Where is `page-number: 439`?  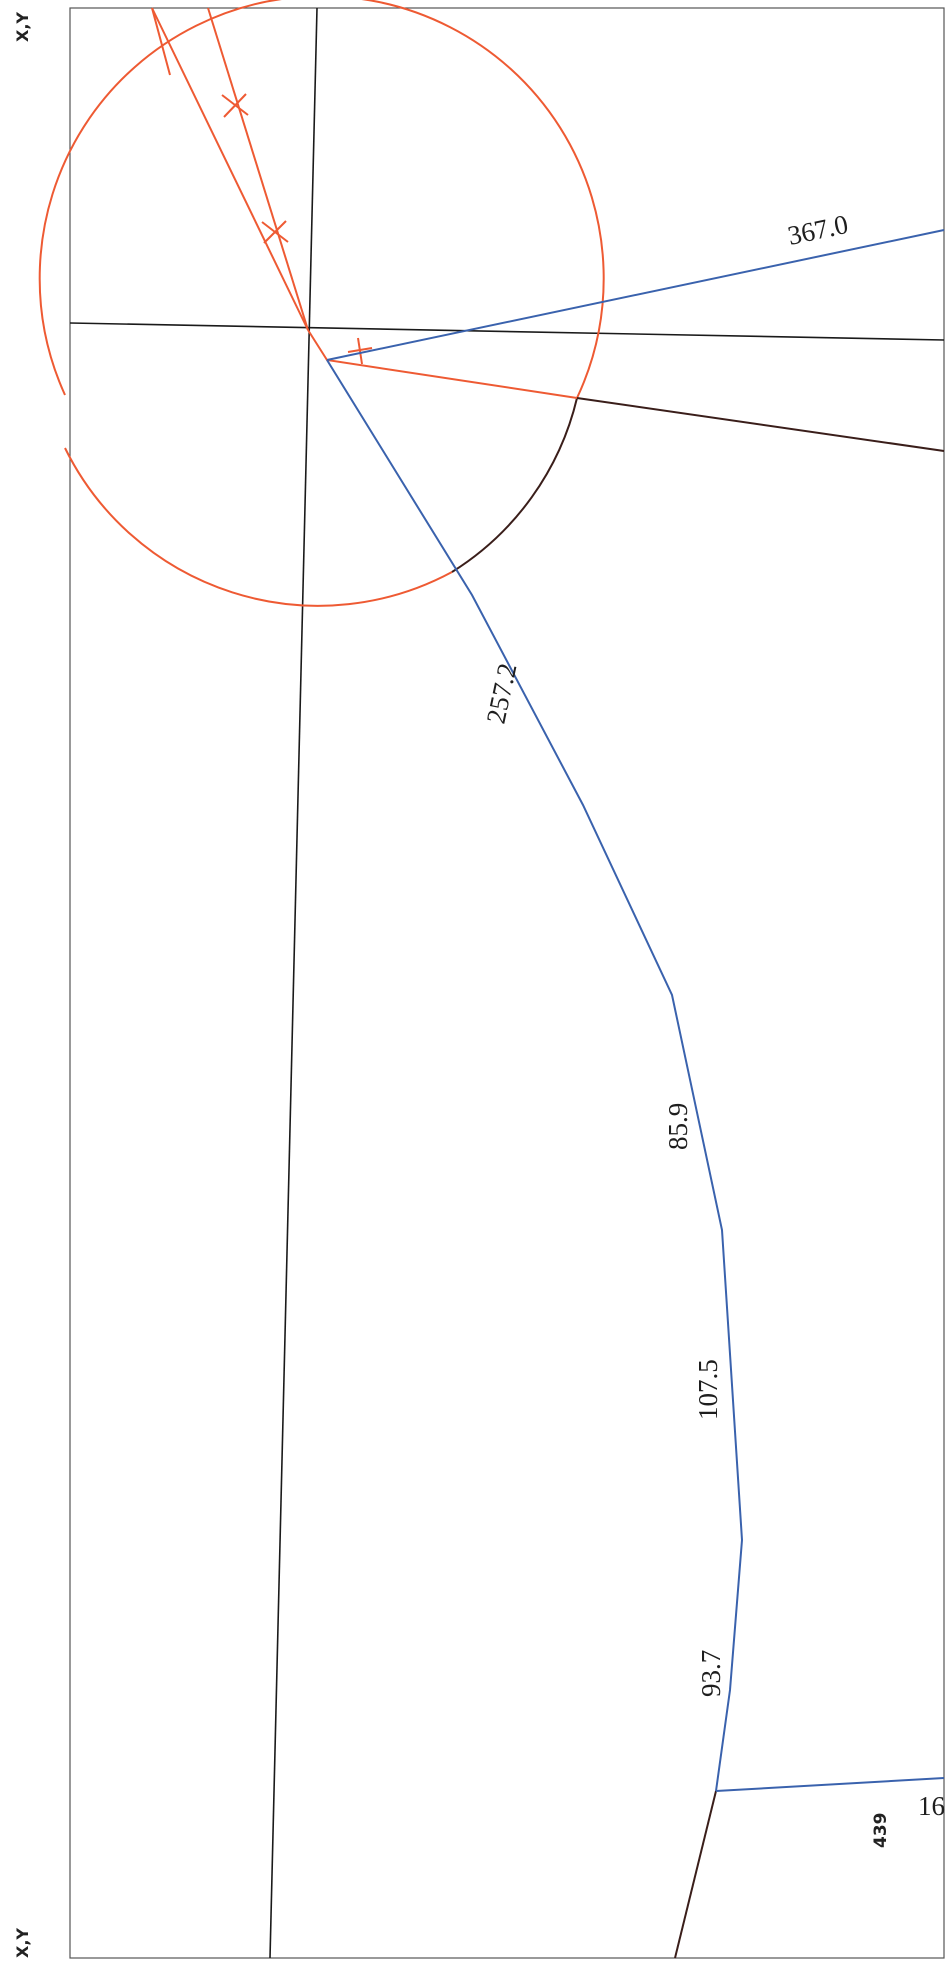 page-number: 439 is located at coordinates (881, 1831).